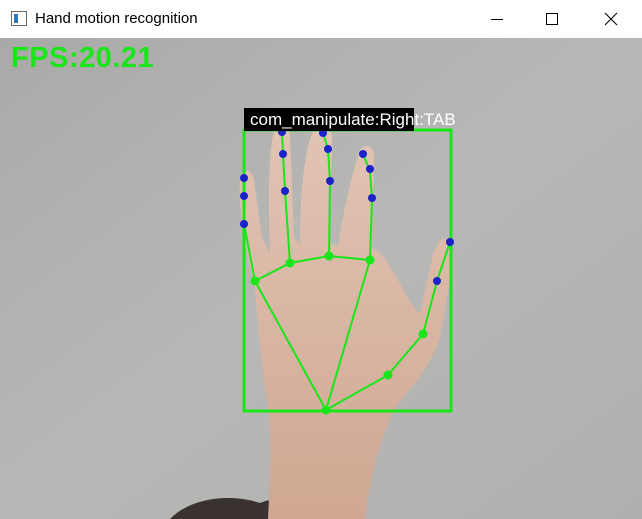  Describe the element at coordinates (326, 410) in the screenshot. I see `joint-wrist` at that location.